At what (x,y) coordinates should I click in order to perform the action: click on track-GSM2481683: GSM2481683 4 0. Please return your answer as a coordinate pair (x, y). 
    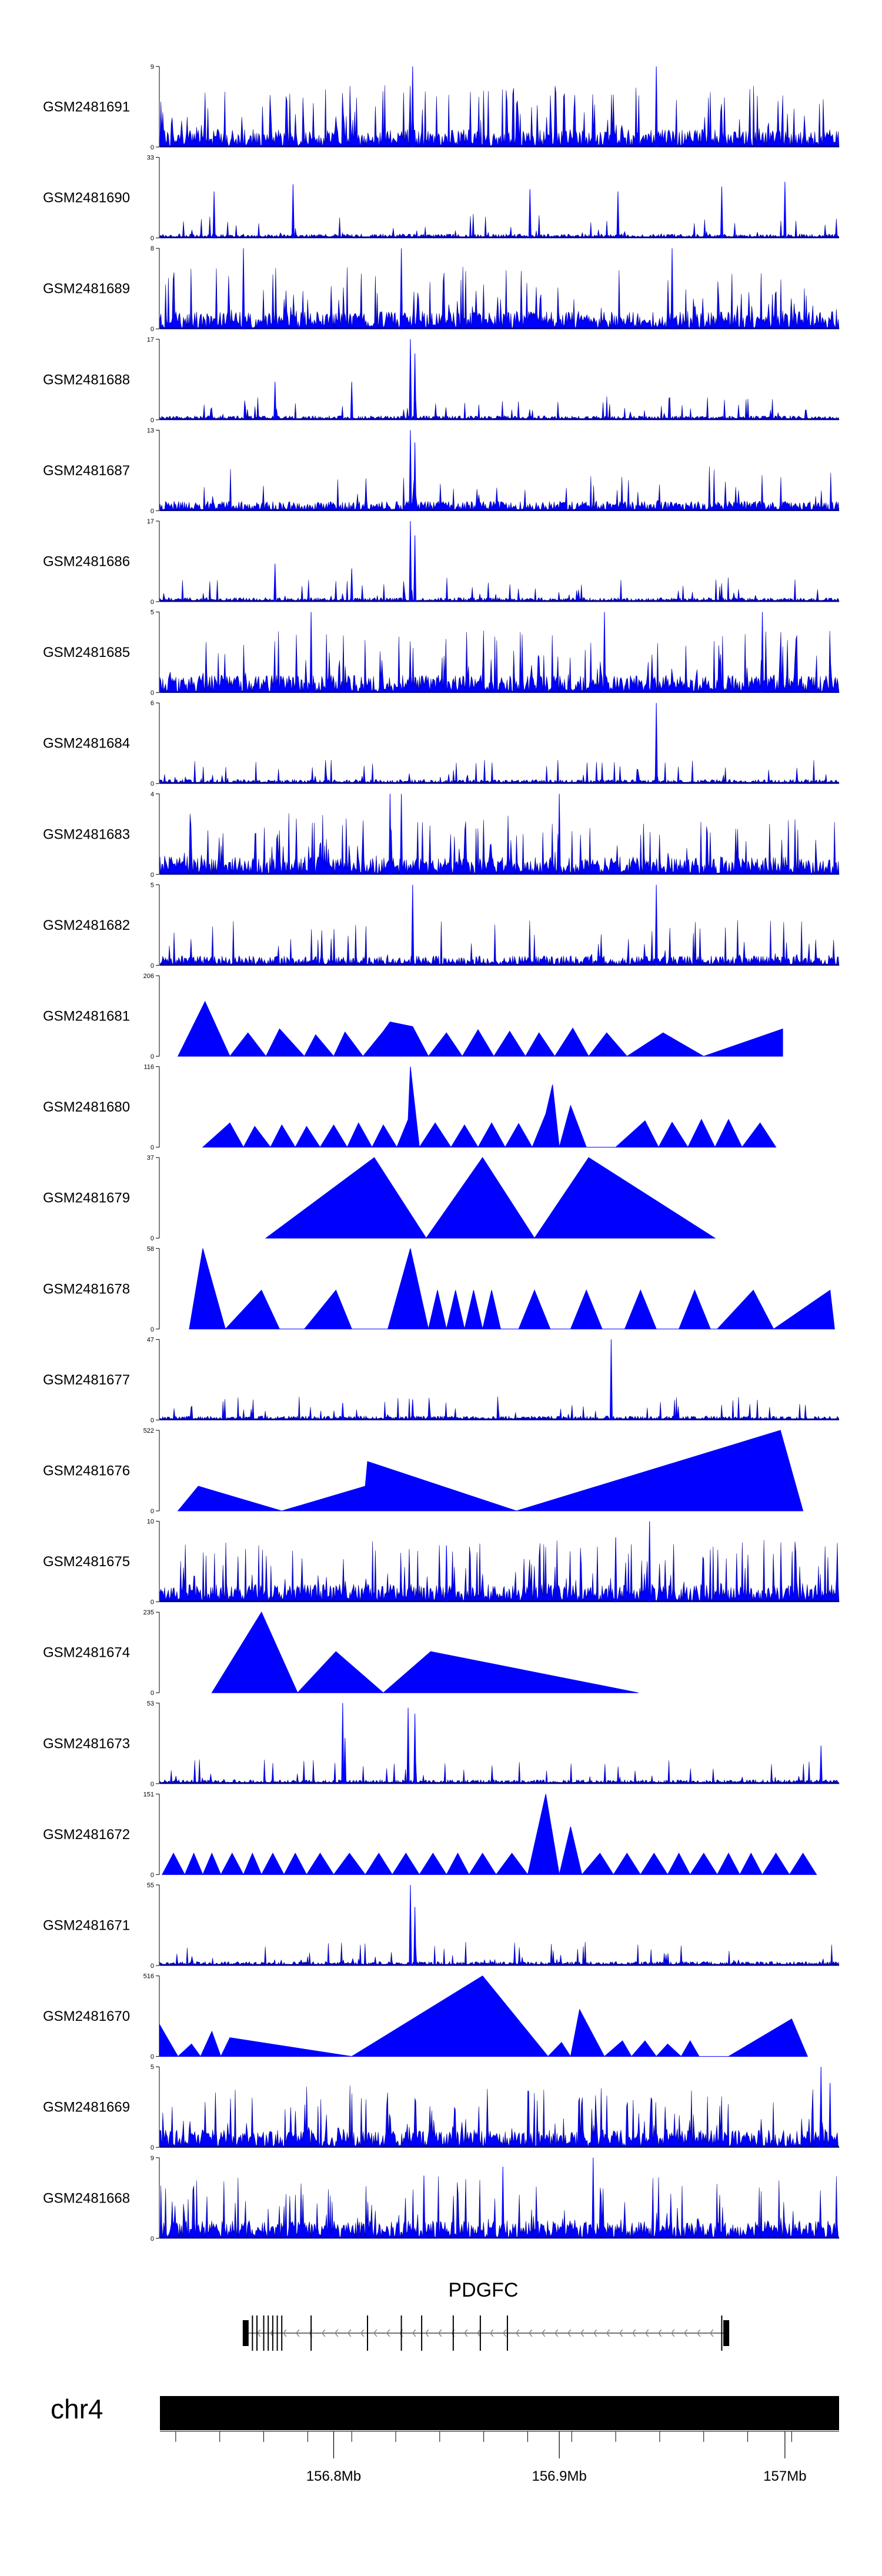
    Looking at the image, I should click on (441, 835).